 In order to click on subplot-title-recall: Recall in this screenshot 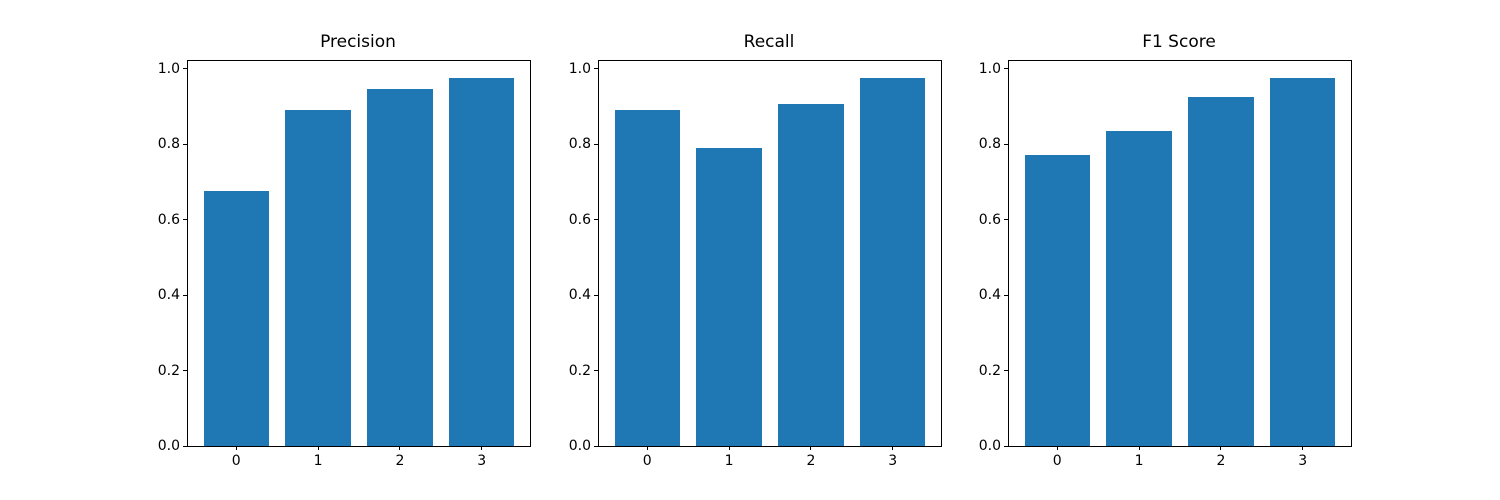, I will do `click(769, 42)`.